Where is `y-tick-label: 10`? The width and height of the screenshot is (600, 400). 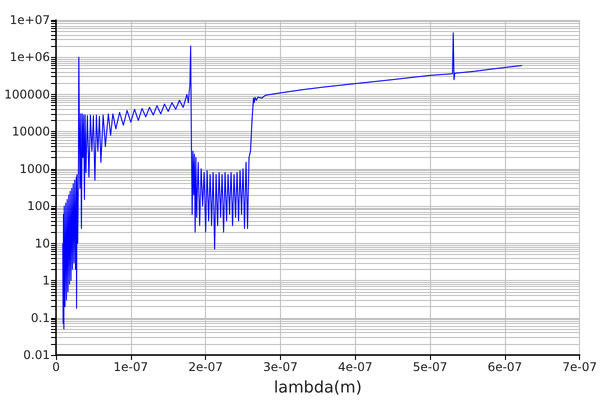 y-tick-label: 10 is located at coordinates (42, 243).